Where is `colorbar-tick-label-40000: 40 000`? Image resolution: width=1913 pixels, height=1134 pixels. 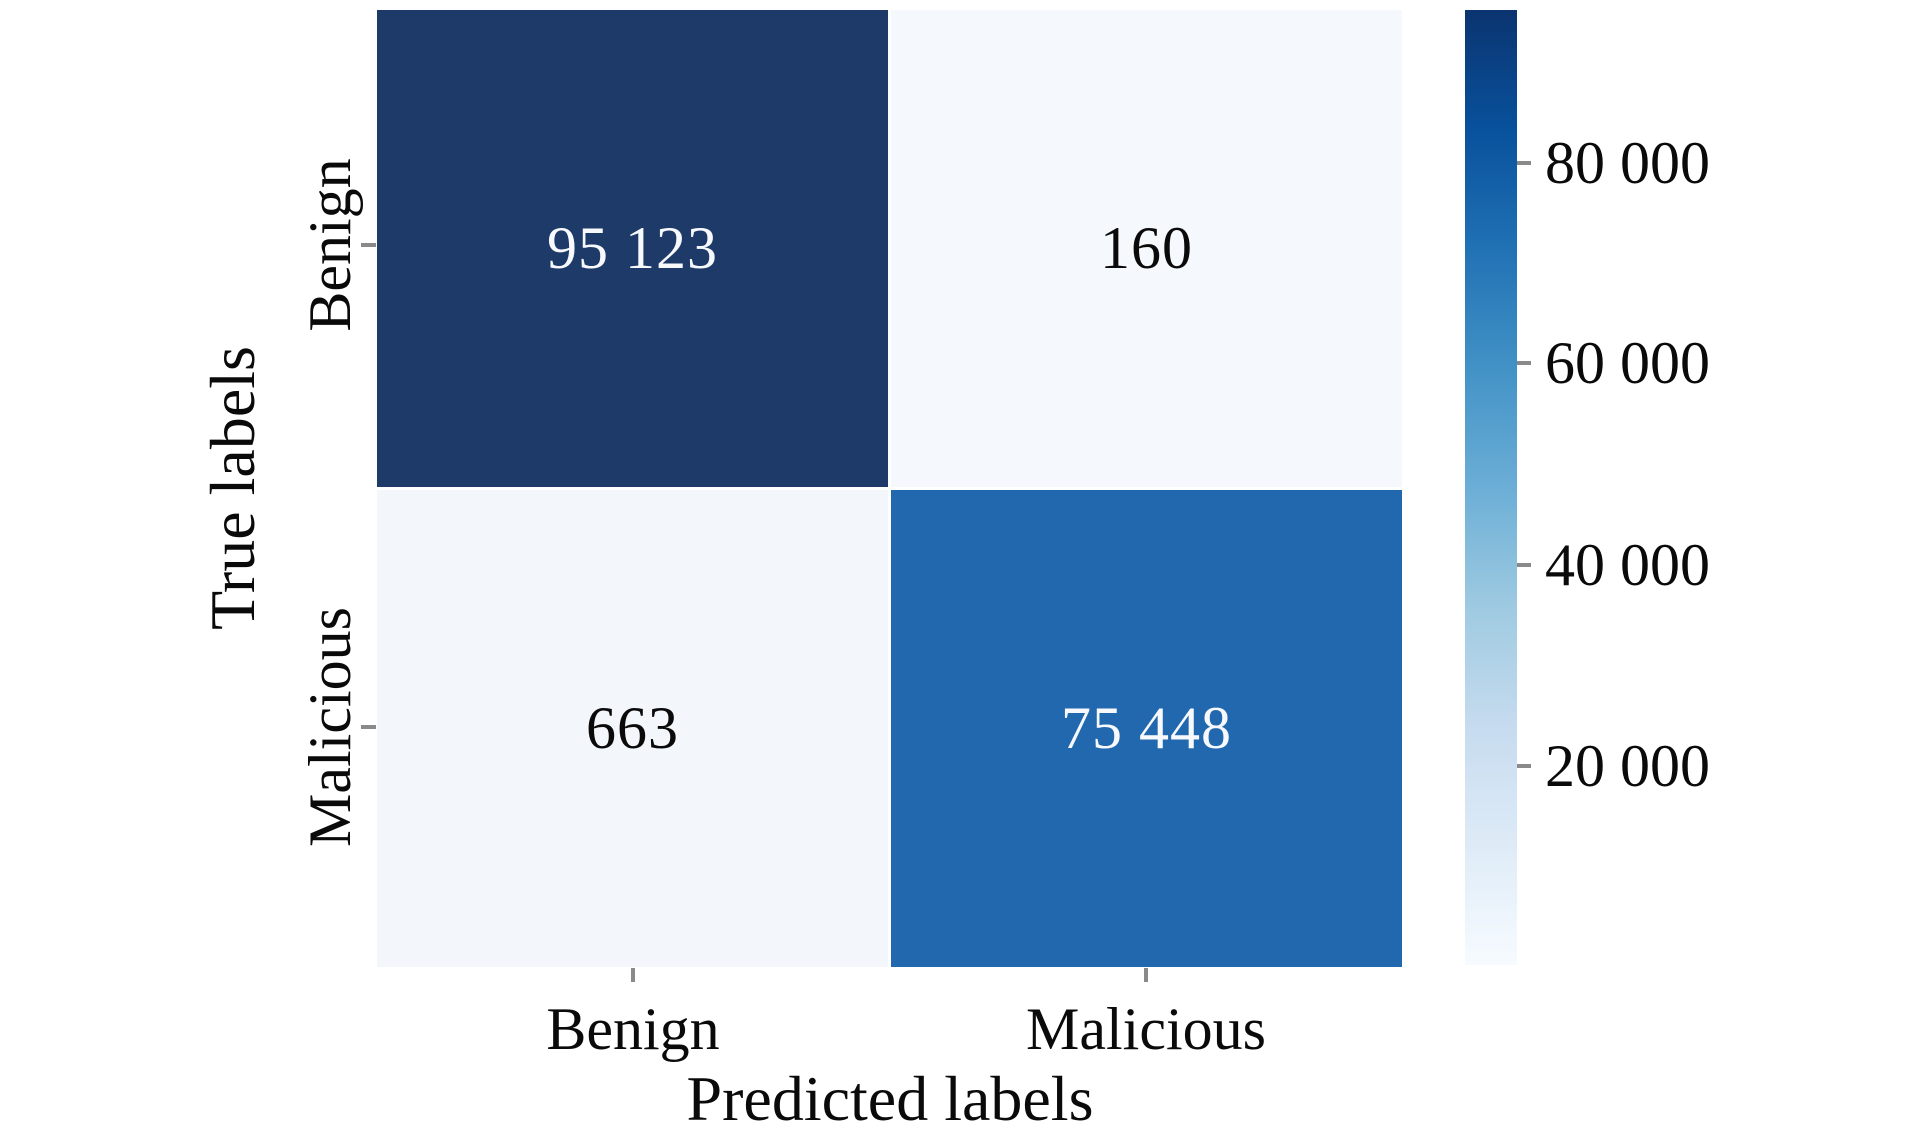 colorbar-tick-label-40000: 40 000 is located at coordinates (1627, 565).